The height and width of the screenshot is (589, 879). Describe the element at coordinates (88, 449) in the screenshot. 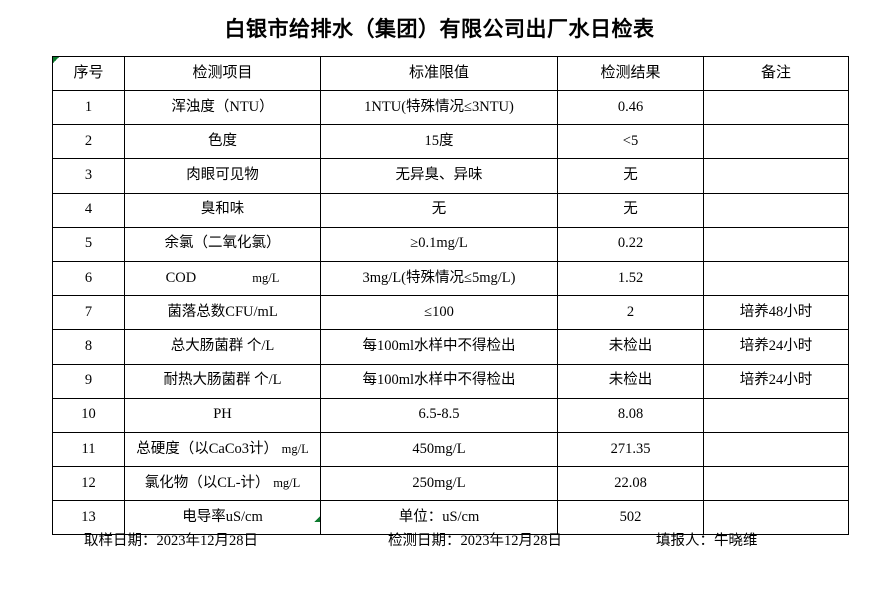

I see `cell-no: 11` at that location.